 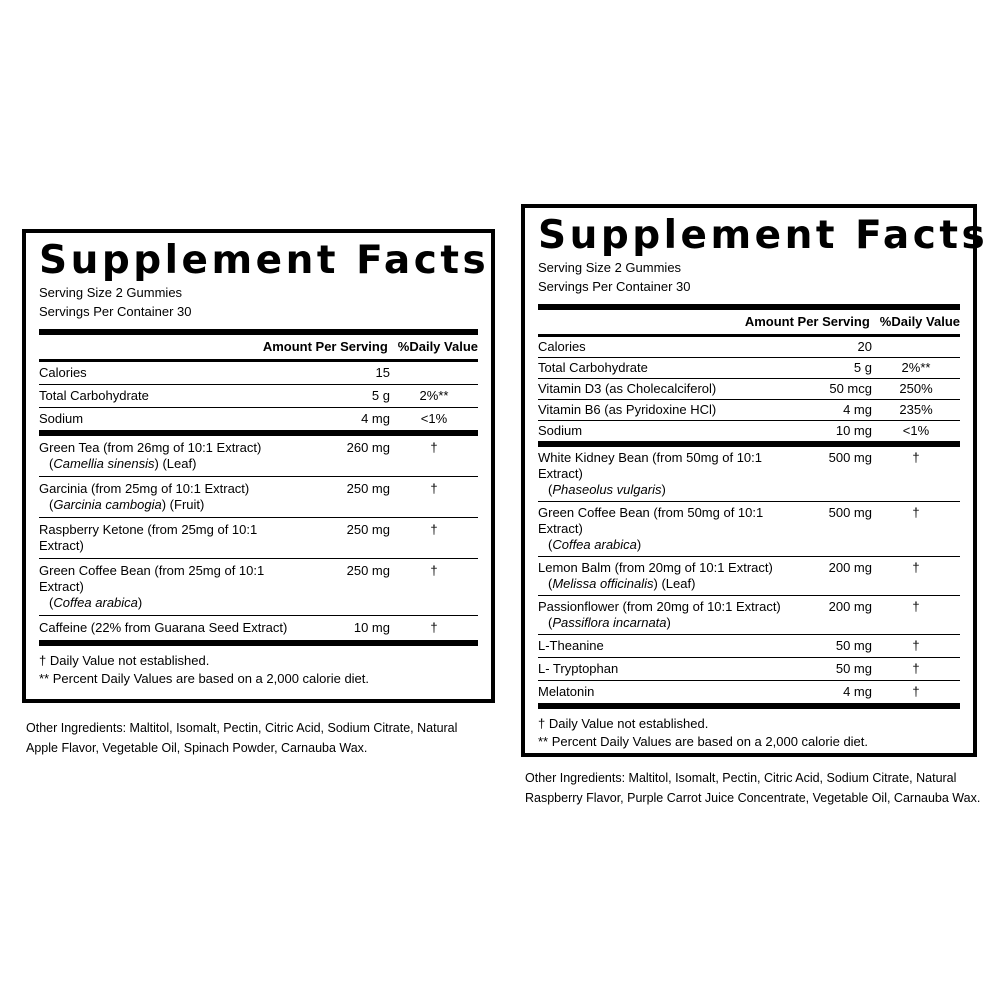 What do you see at coordinates (325, 346) in the screenshot?
I see `amount-header: Amount Per Serving` at bounding box center [325, 346].